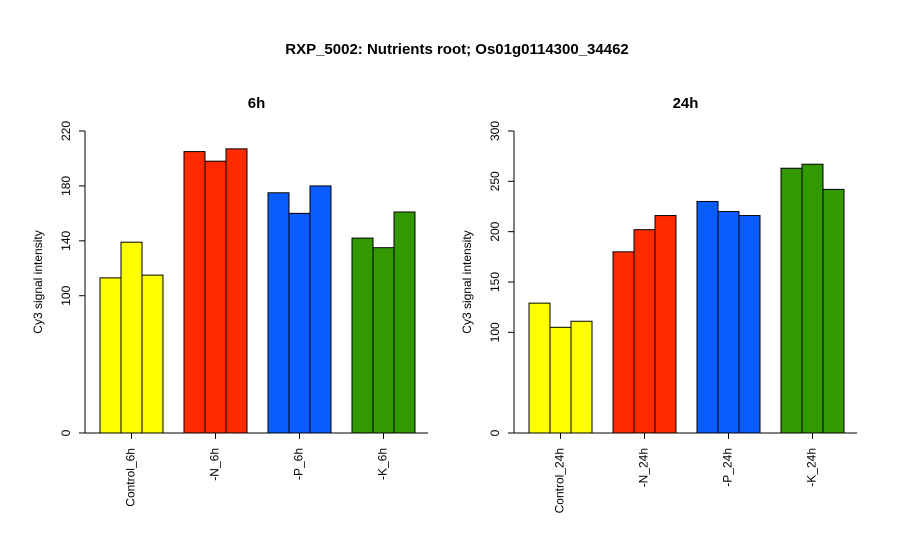  I want to click on panel-2-y-tick-label: 300, so click(495, 131).